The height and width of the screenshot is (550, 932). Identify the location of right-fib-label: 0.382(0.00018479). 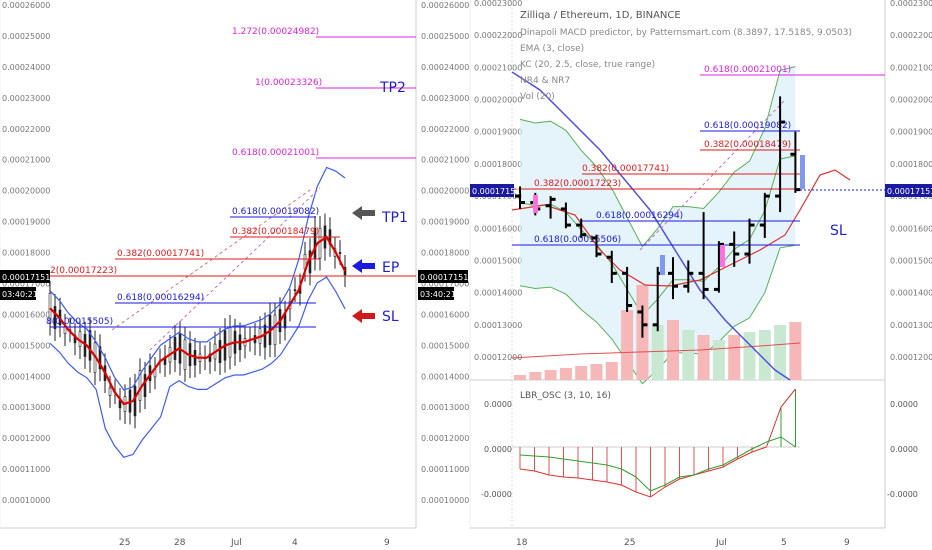
(747, 145).